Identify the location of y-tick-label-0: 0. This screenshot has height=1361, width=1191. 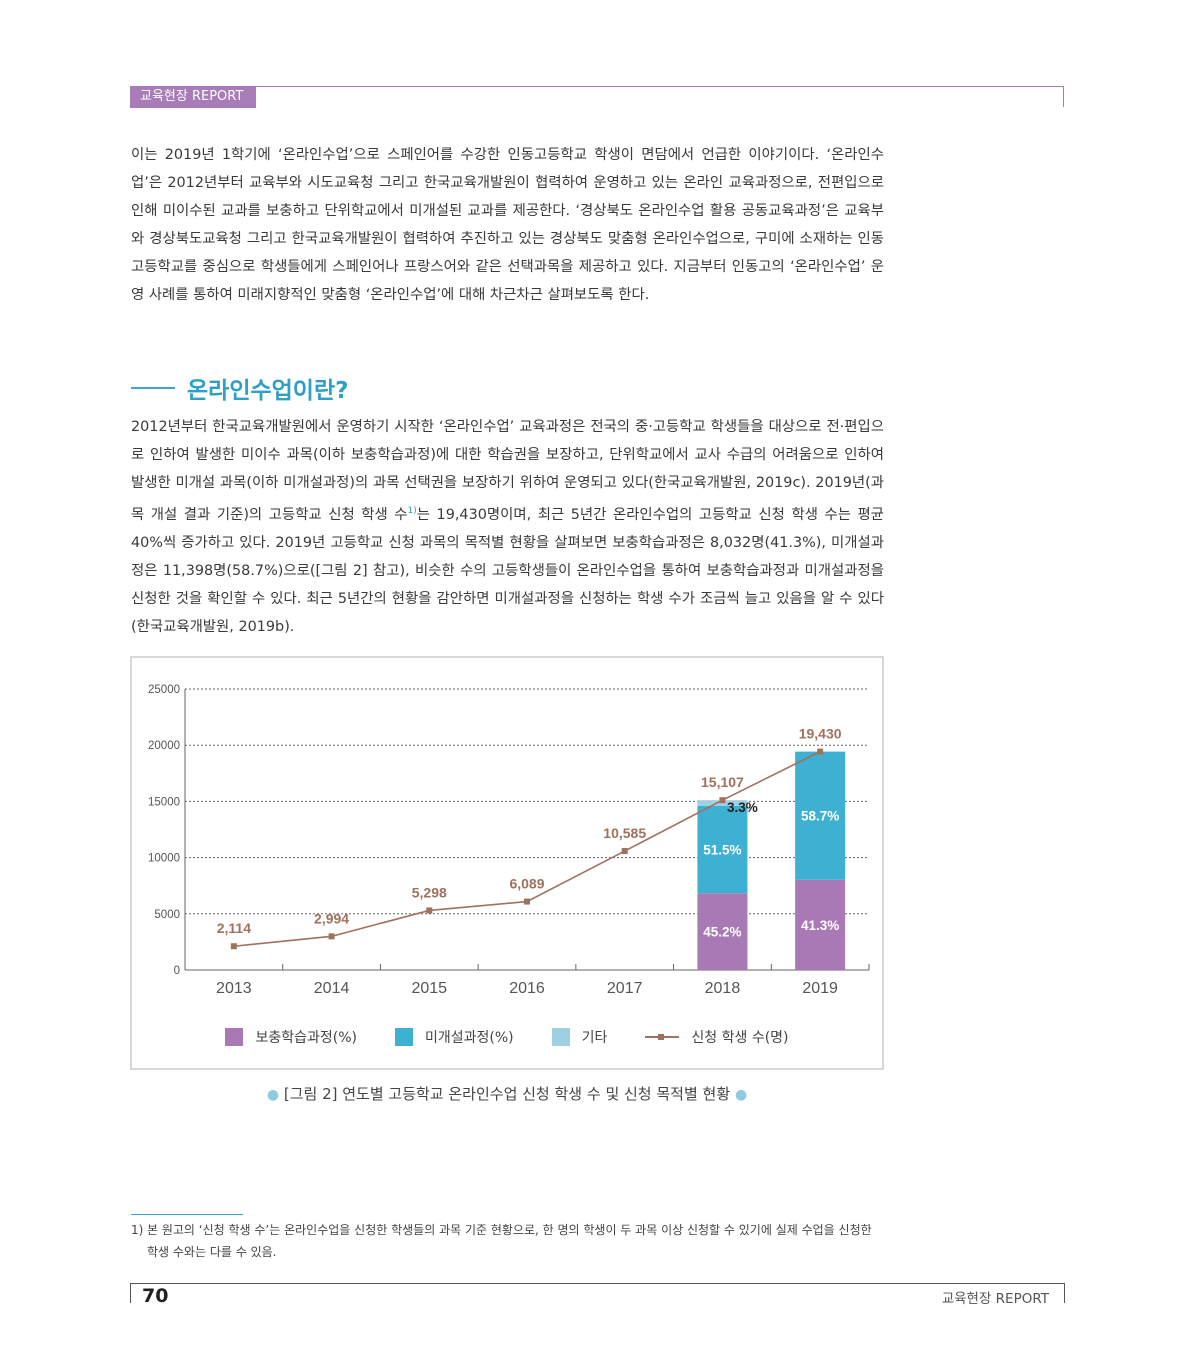
(177, 971).